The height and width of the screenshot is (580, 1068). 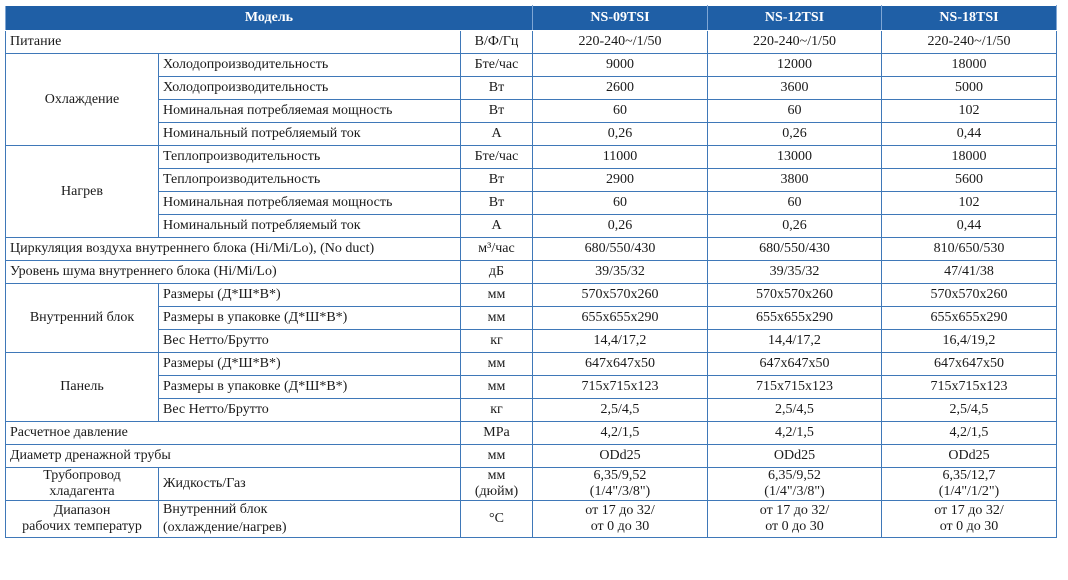 What do you see at coordinates (269, 18) in the screenshot?
I see `model-header: Модель` at bounding box center [269, 18].